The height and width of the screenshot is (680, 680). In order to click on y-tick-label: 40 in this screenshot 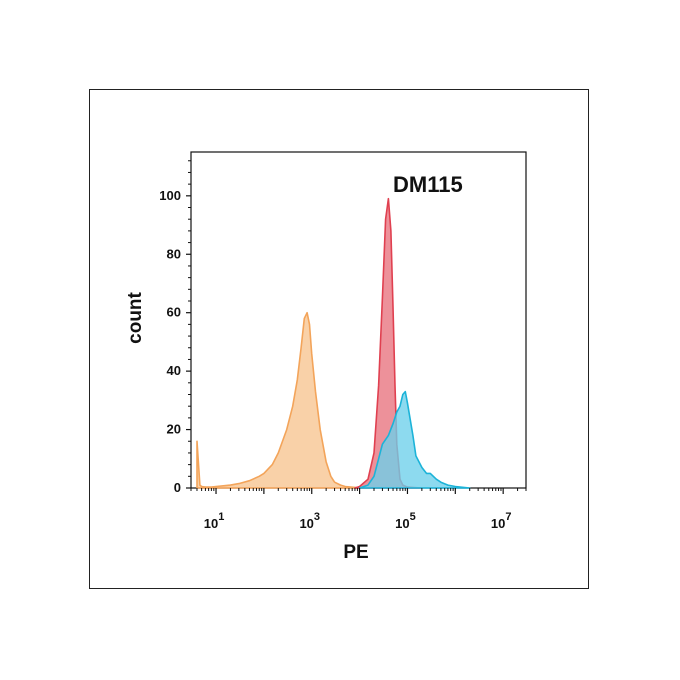, I will do `click(174, 370)`.